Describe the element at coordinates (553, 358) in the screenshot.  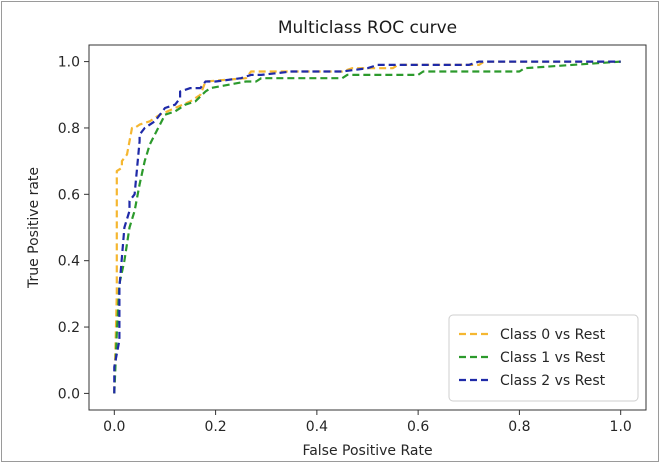
I see `legend-label: Class 1 vs Rest` at that location.